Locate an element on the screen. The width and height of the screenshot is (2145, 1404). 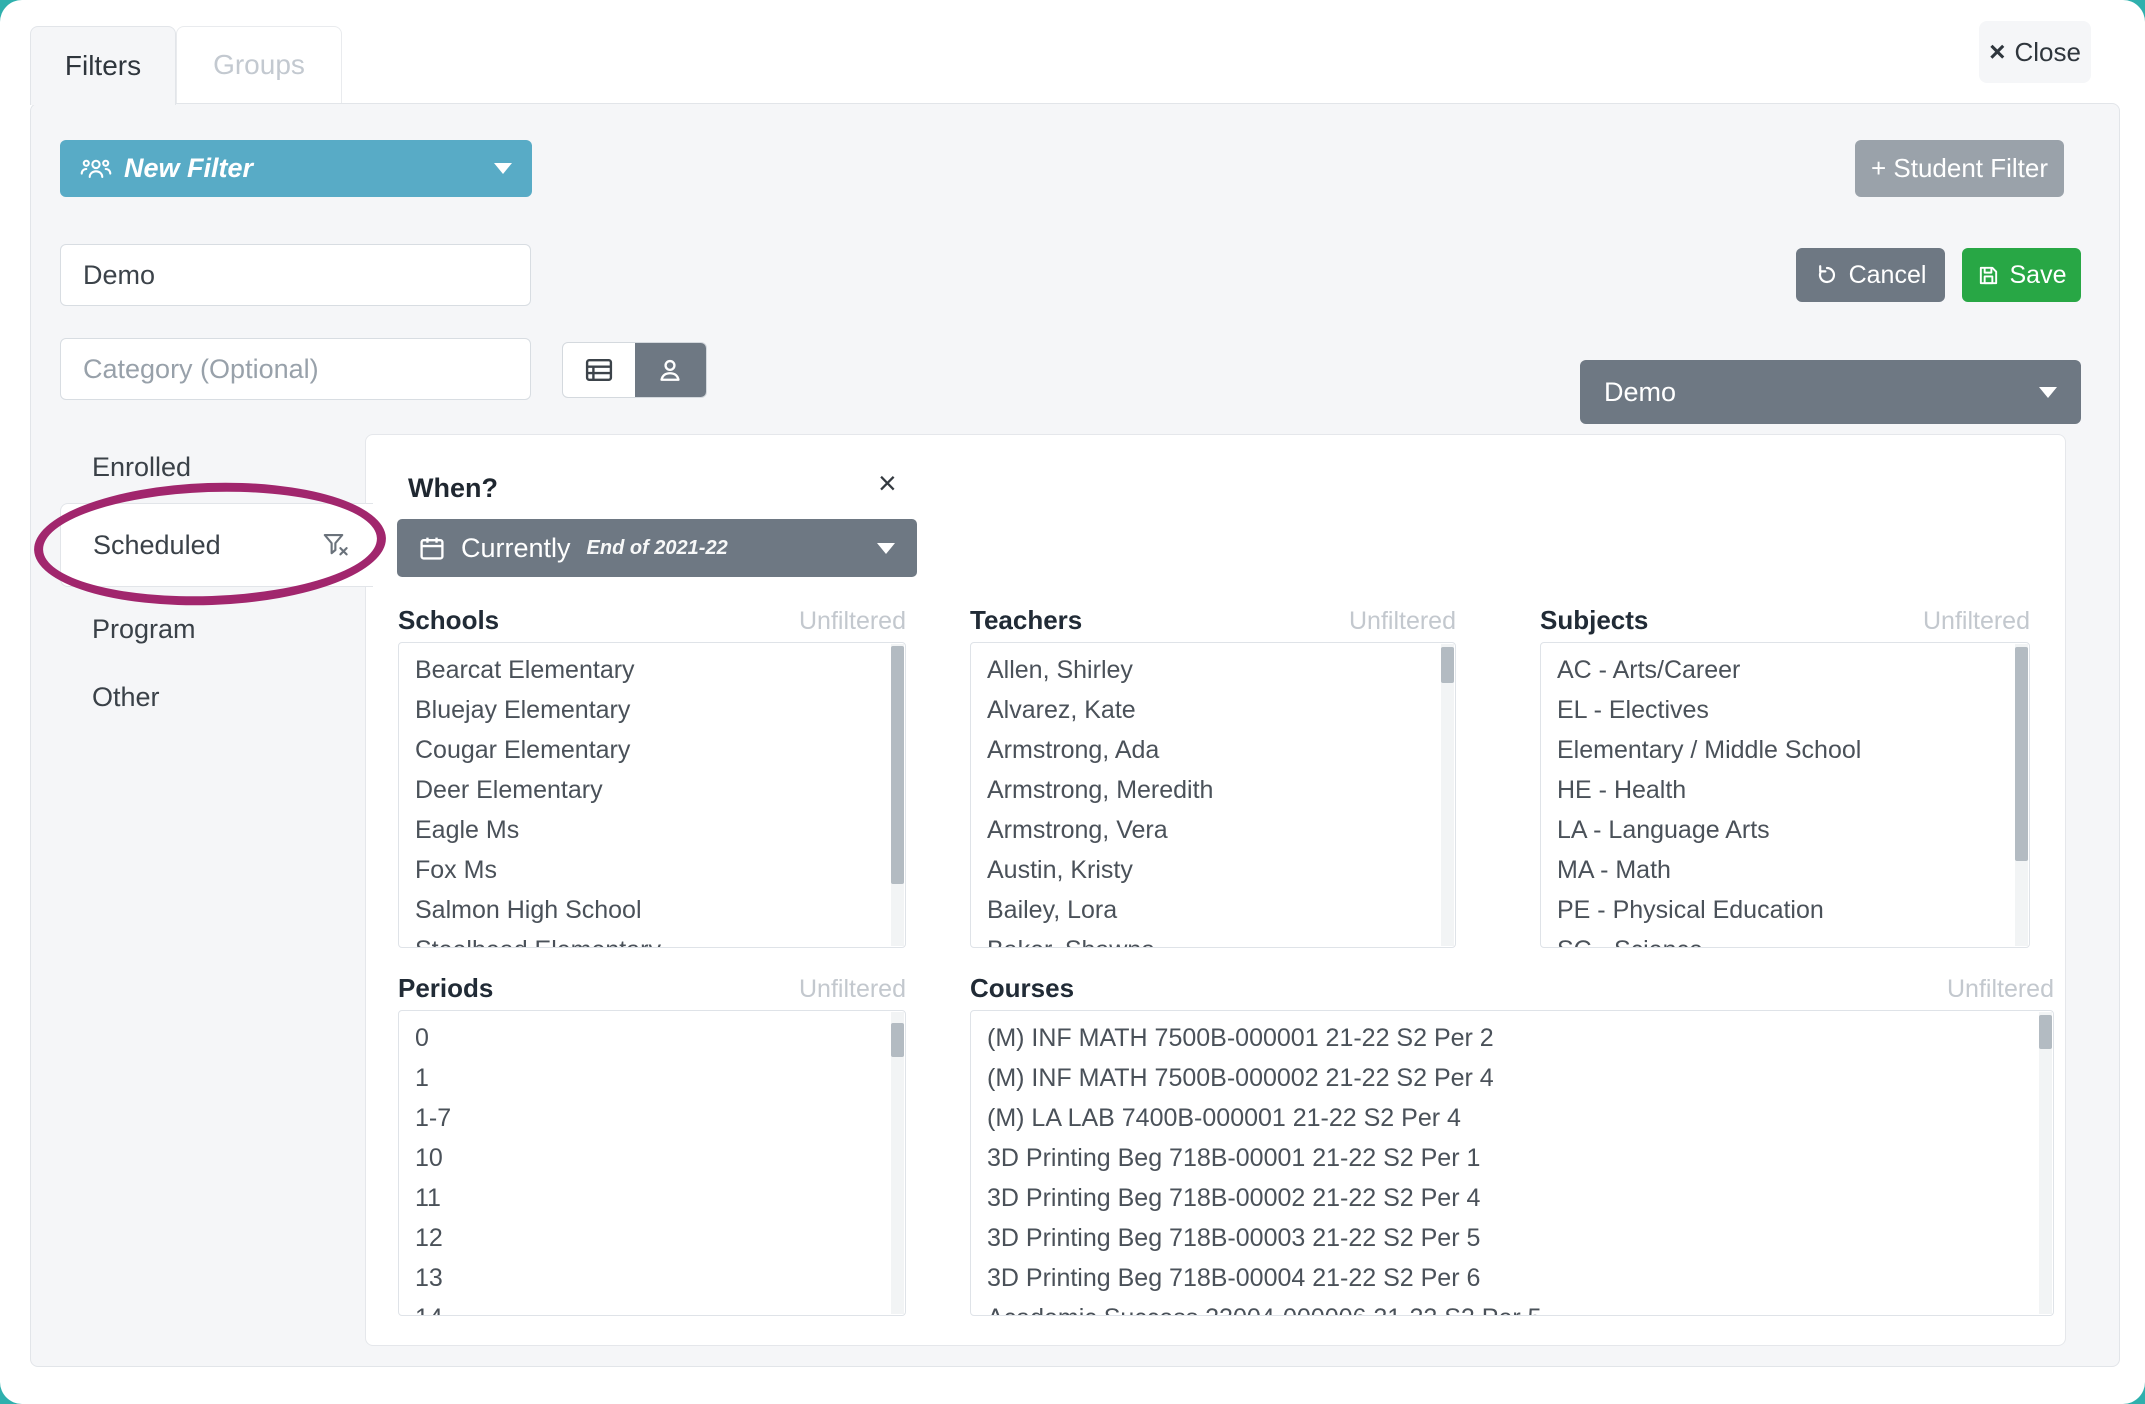
add-student-filter-button: + Student Filter is located at coordinates (1959, 168).